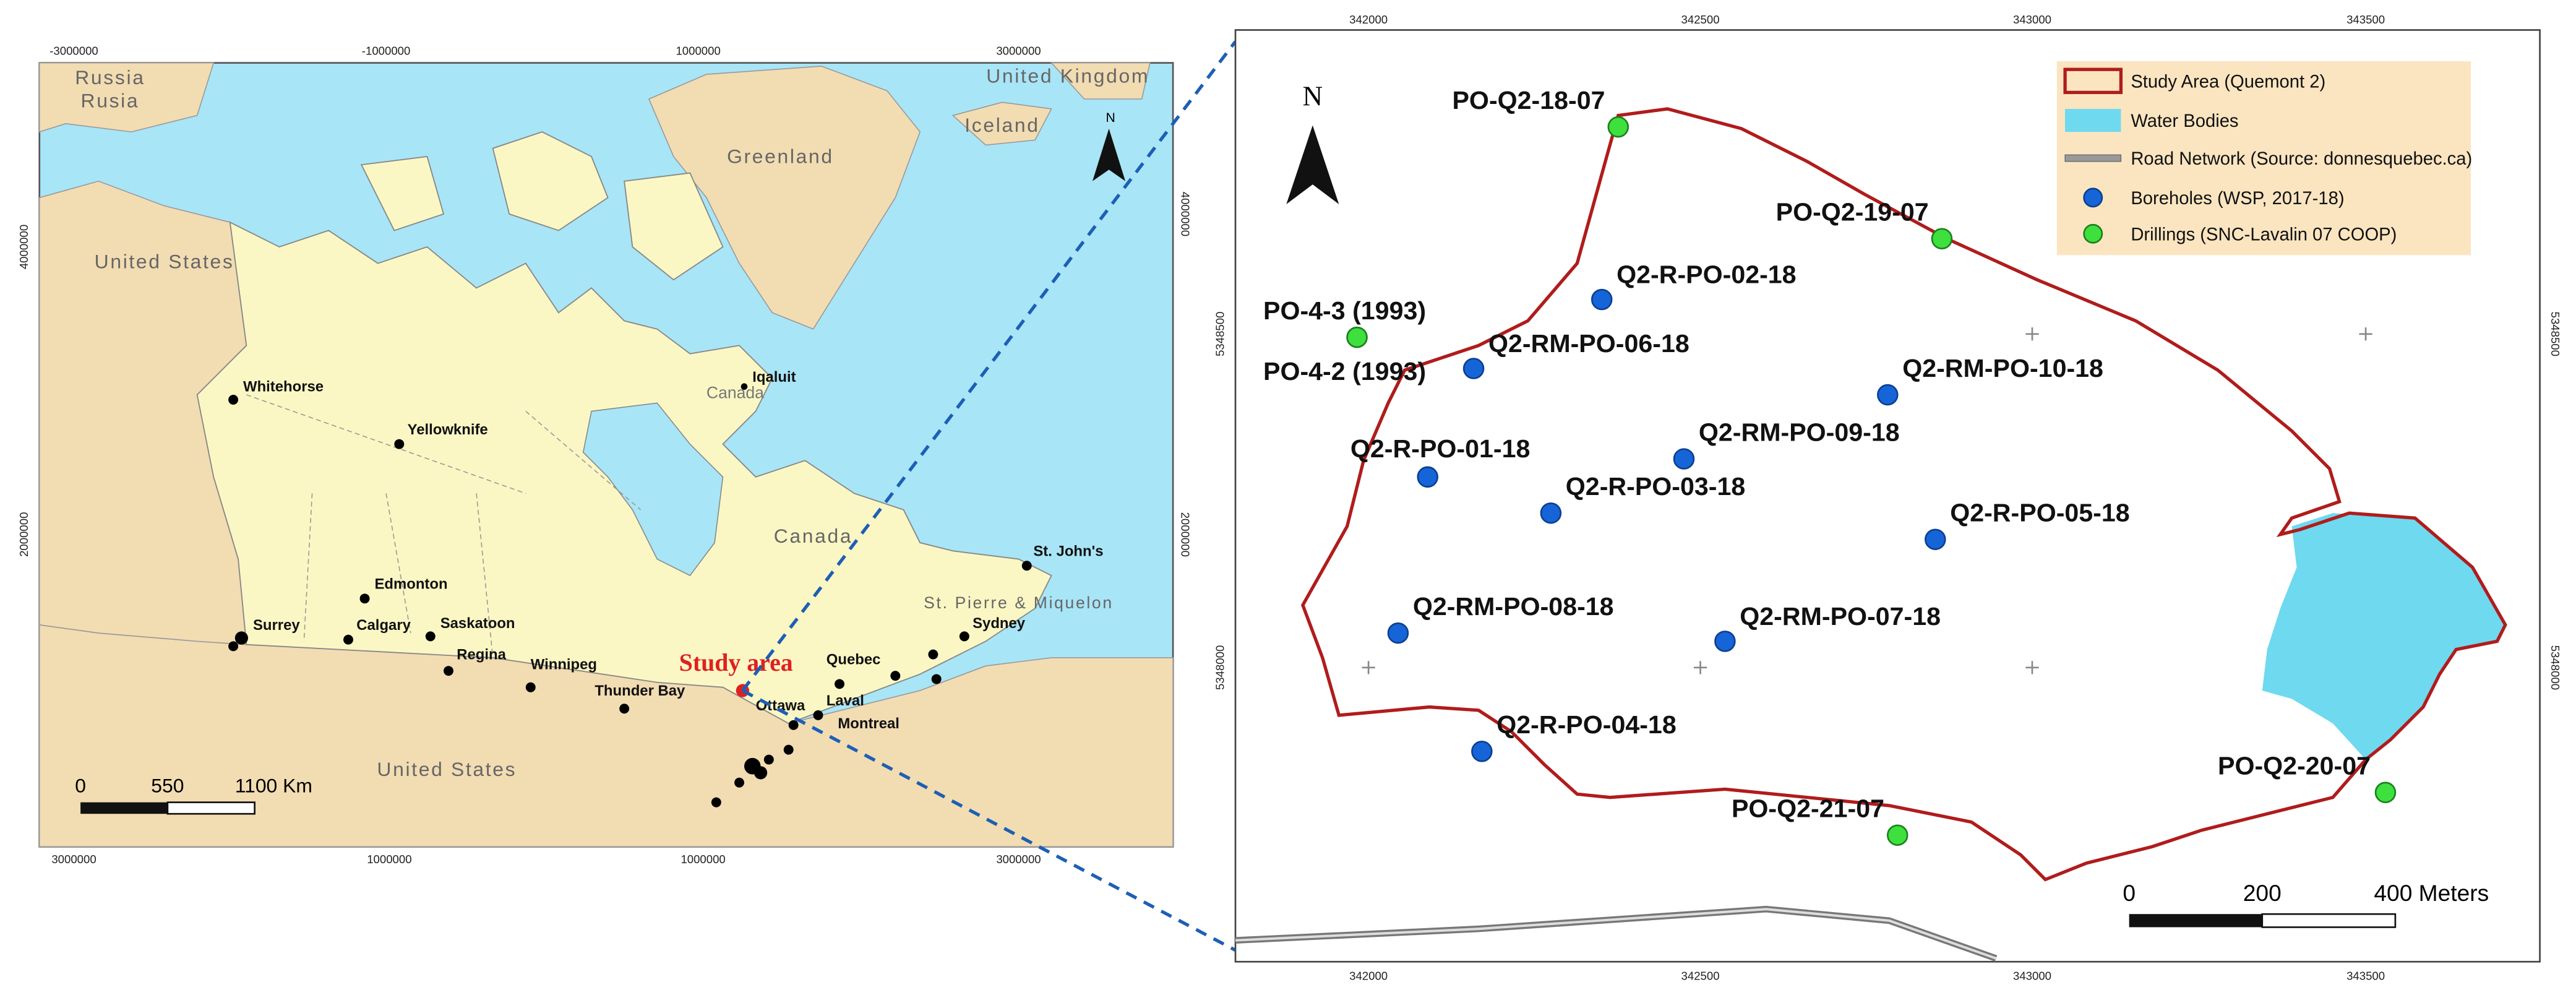  Describe the element at coordinates (1616, 934) in the screenshot. I see `road` at that location.